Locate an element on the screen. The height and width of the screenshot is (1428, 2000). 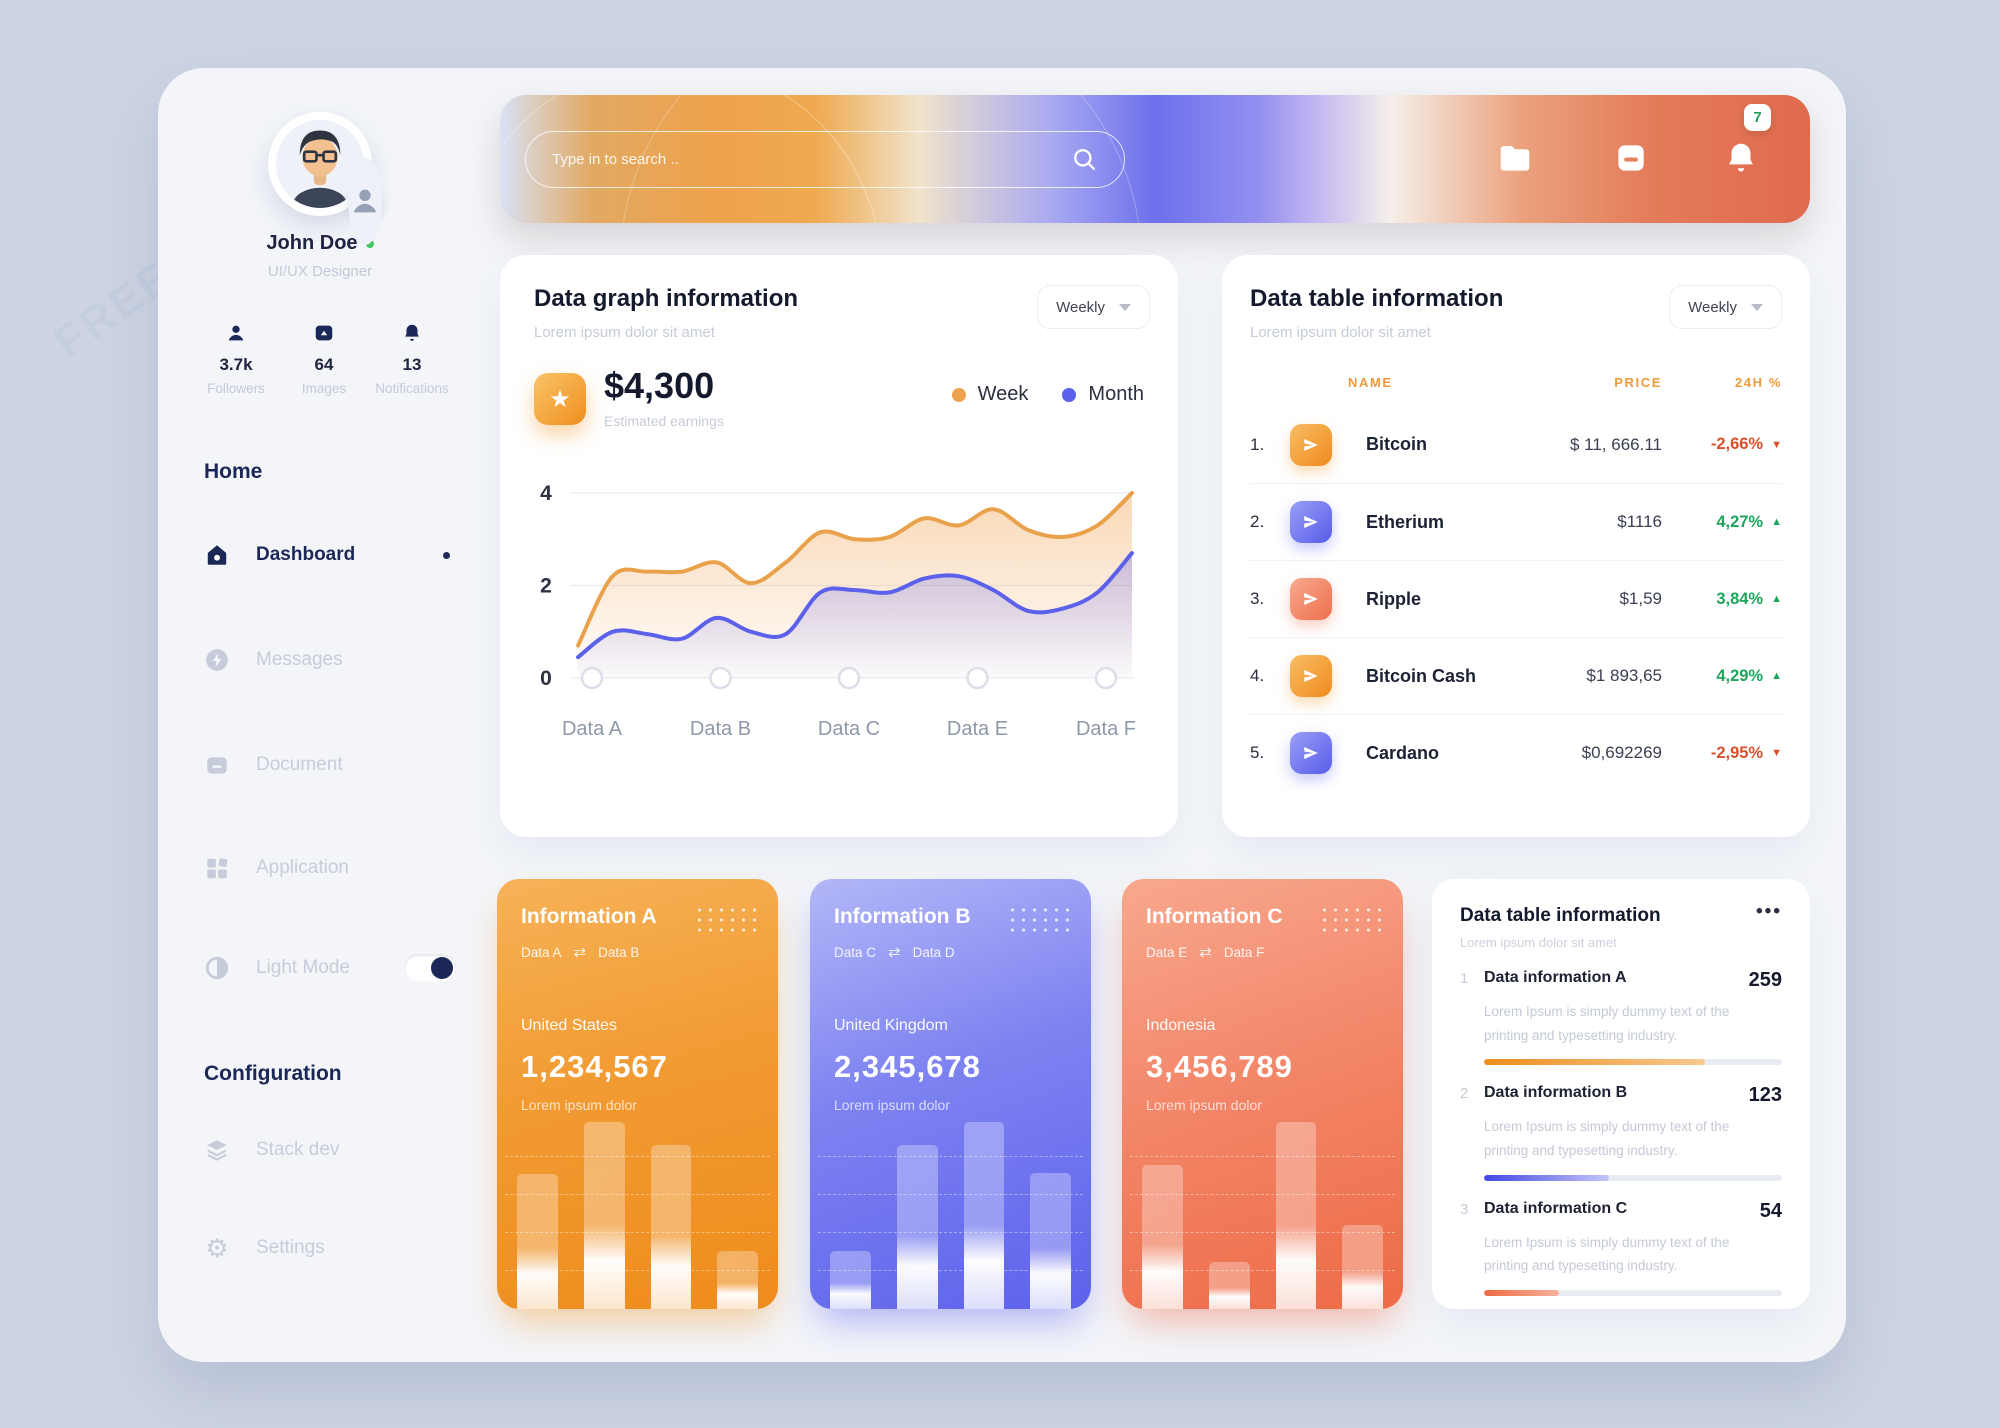
notification-badge: 7 is located at coordinates (1757, 117).